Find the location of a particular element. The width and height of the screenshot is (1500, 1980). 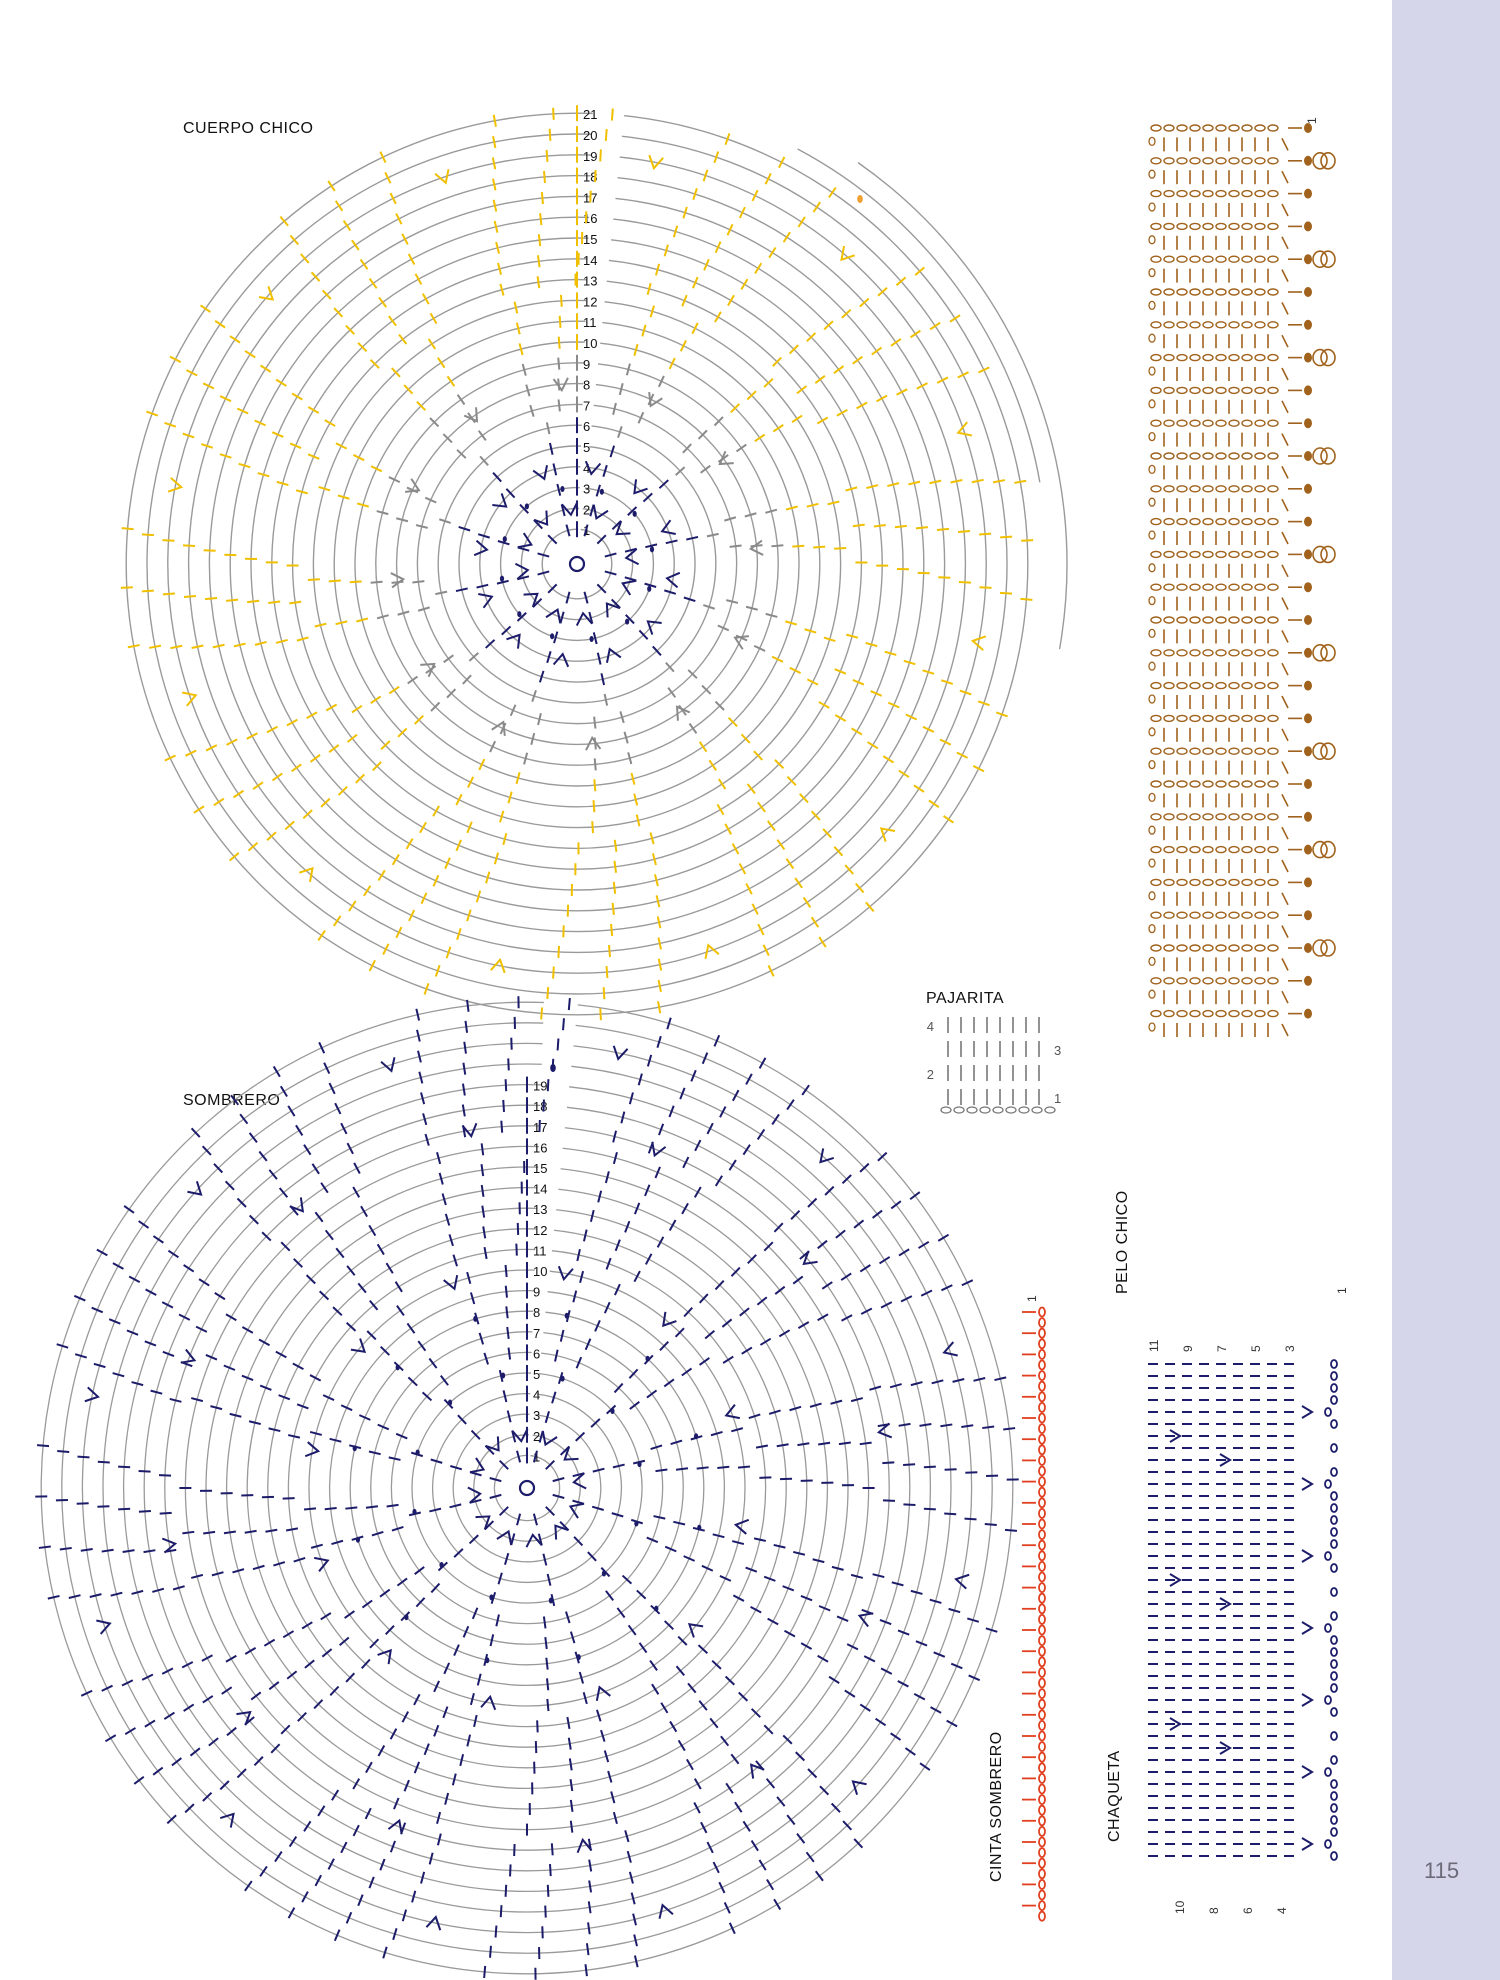

round-ring is located at coordinates (577, 564).